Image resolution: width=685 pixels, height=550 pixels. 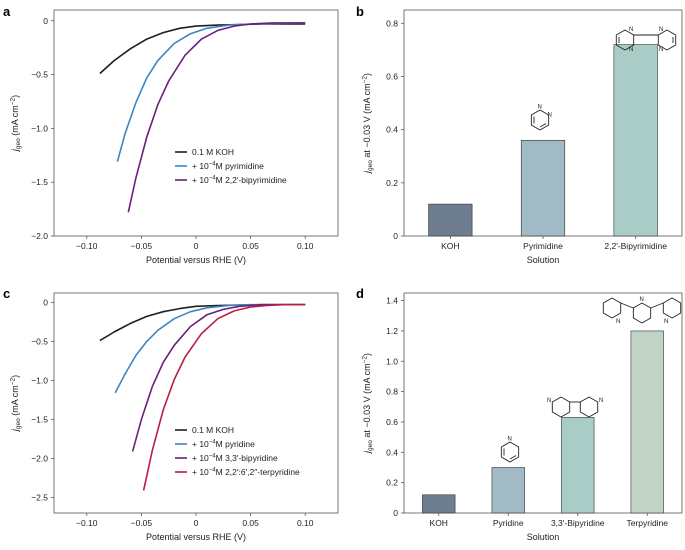 I want to click on legend-label-3: + 10−4M 2,2′:6′,2″-terpyridine, so click(x=246, y=472).